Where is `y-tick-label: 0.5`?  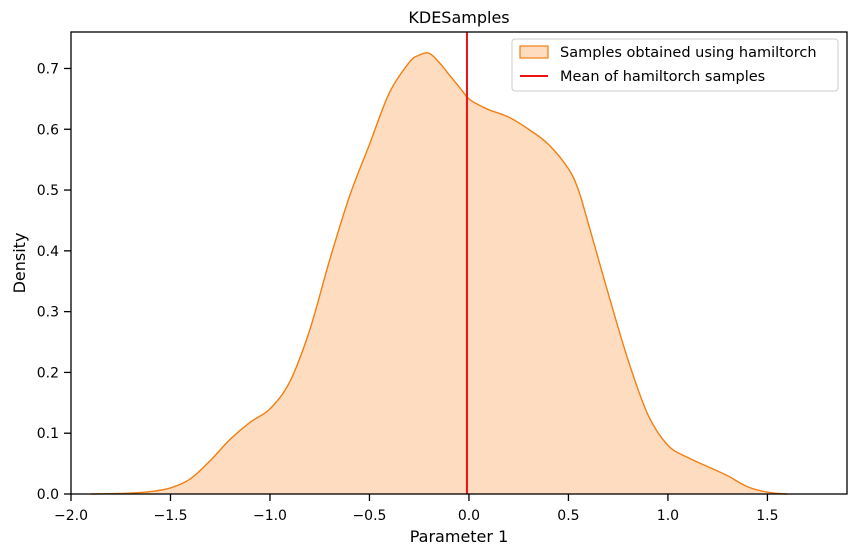 y-tick-label: 0.5 is located at coordinates (48, 191).